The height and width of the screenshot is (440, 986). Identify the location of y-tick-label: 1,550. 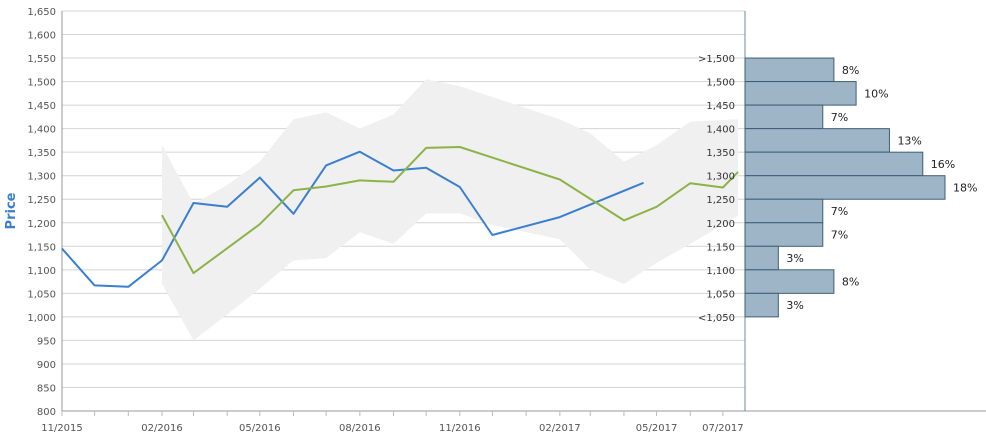
(41, 59).